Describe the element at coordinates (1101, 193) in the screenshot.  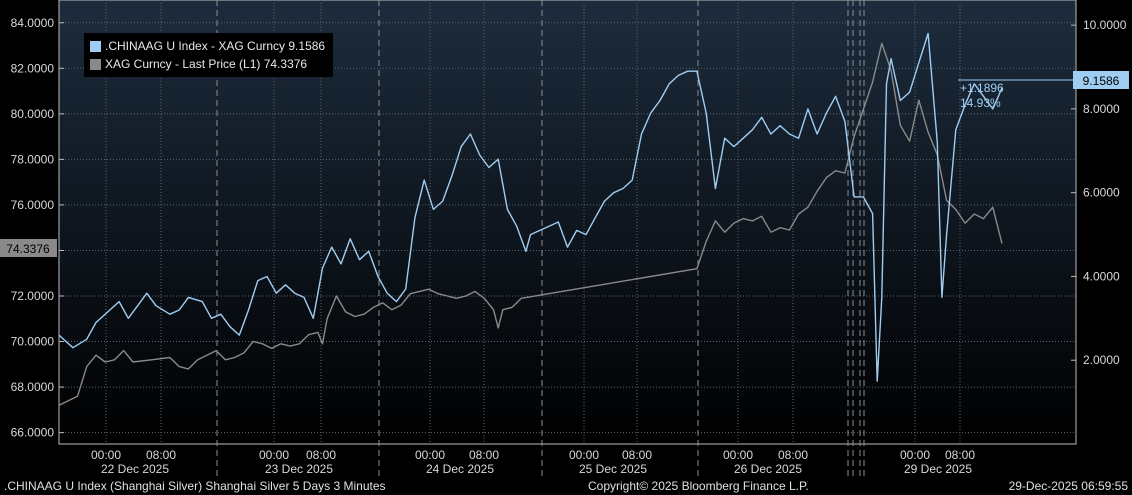
I see `right-tick-label: 6.0000` at that location.